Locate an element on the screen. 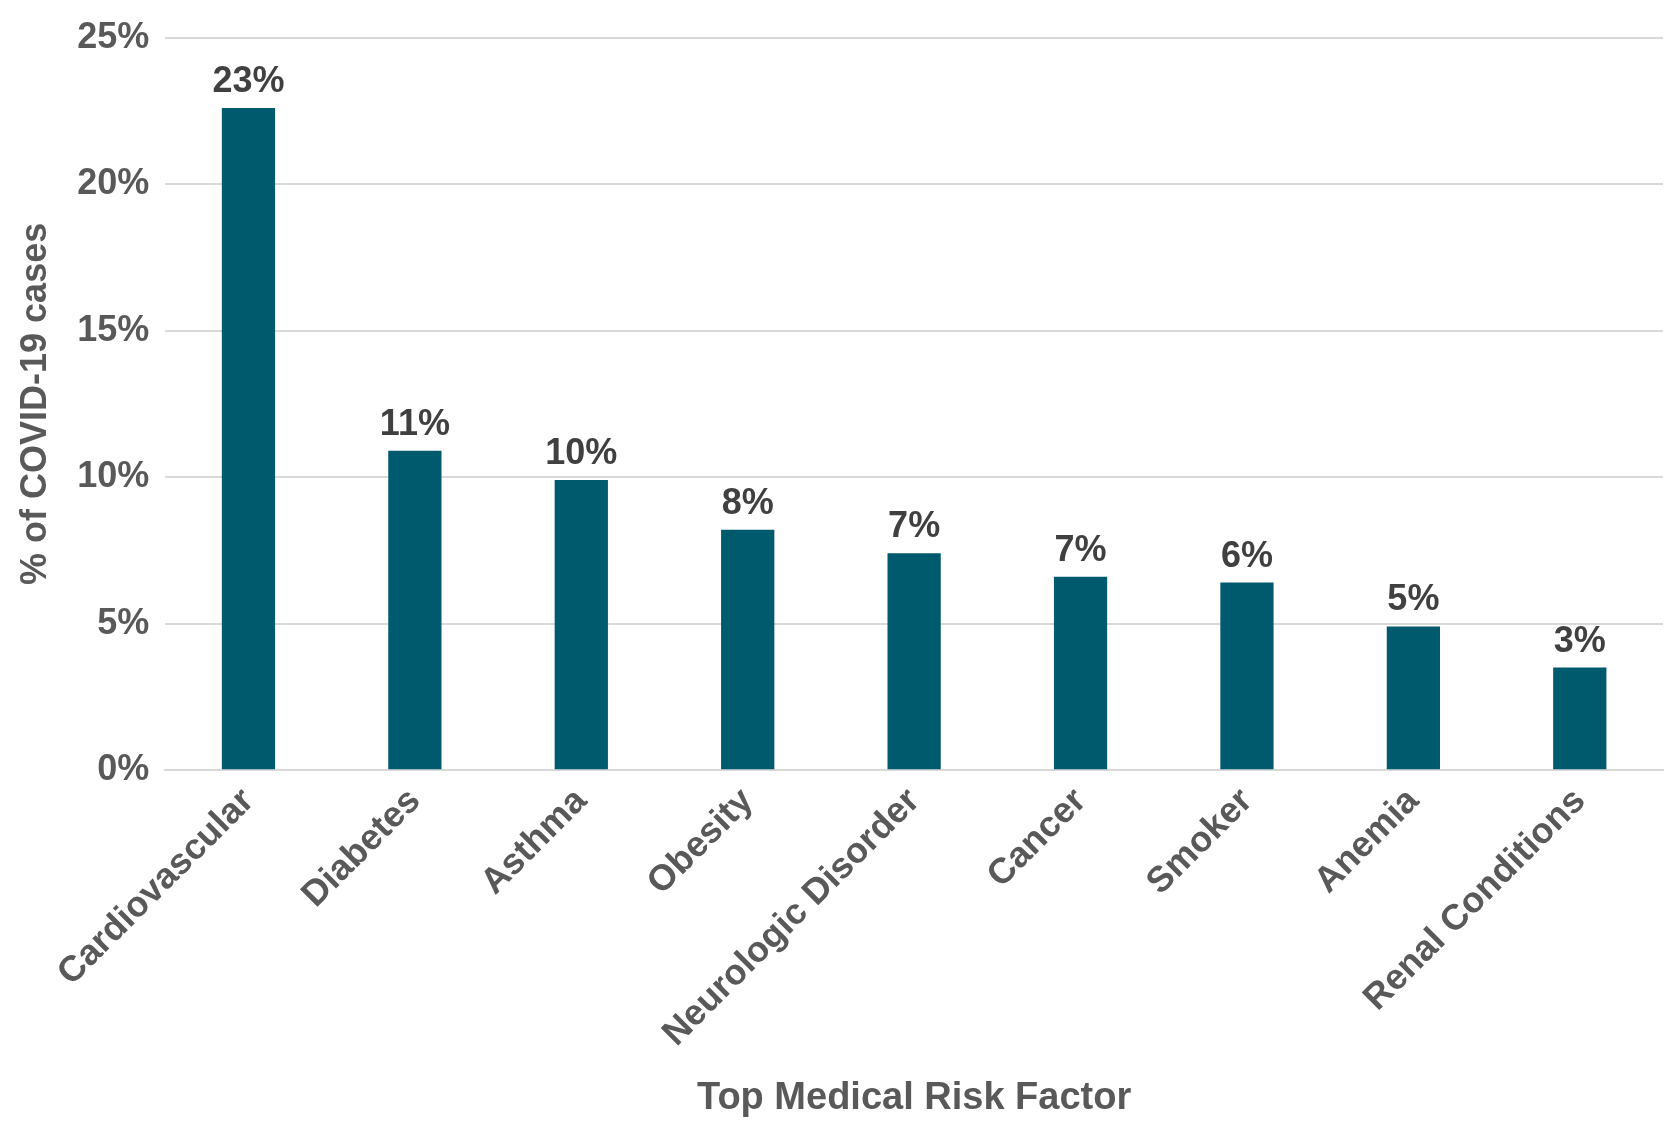 This screenshot has height=1135, width=1671. data-label: 8% is located at coordinates (747, 501).